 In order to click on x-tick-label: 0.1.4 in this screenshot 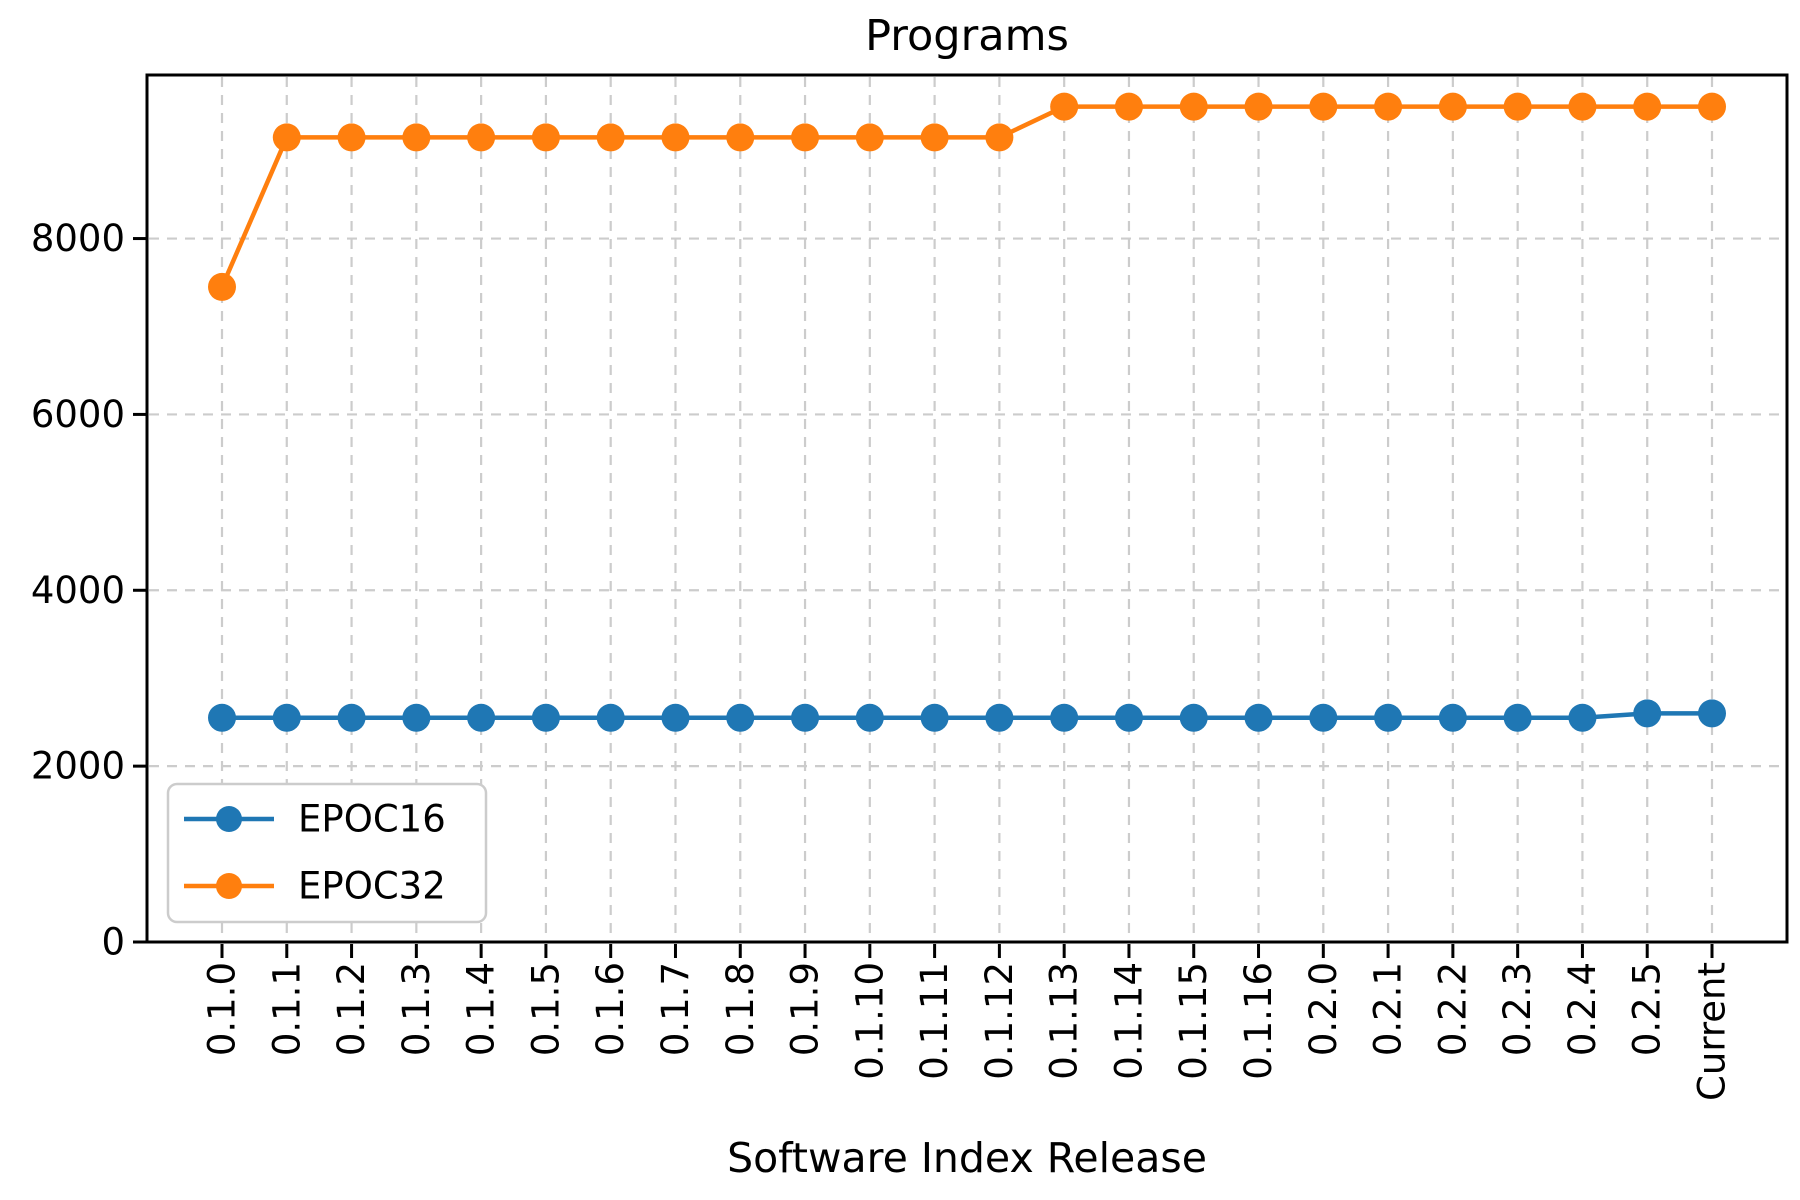, I will do `click(481, 1009)`.